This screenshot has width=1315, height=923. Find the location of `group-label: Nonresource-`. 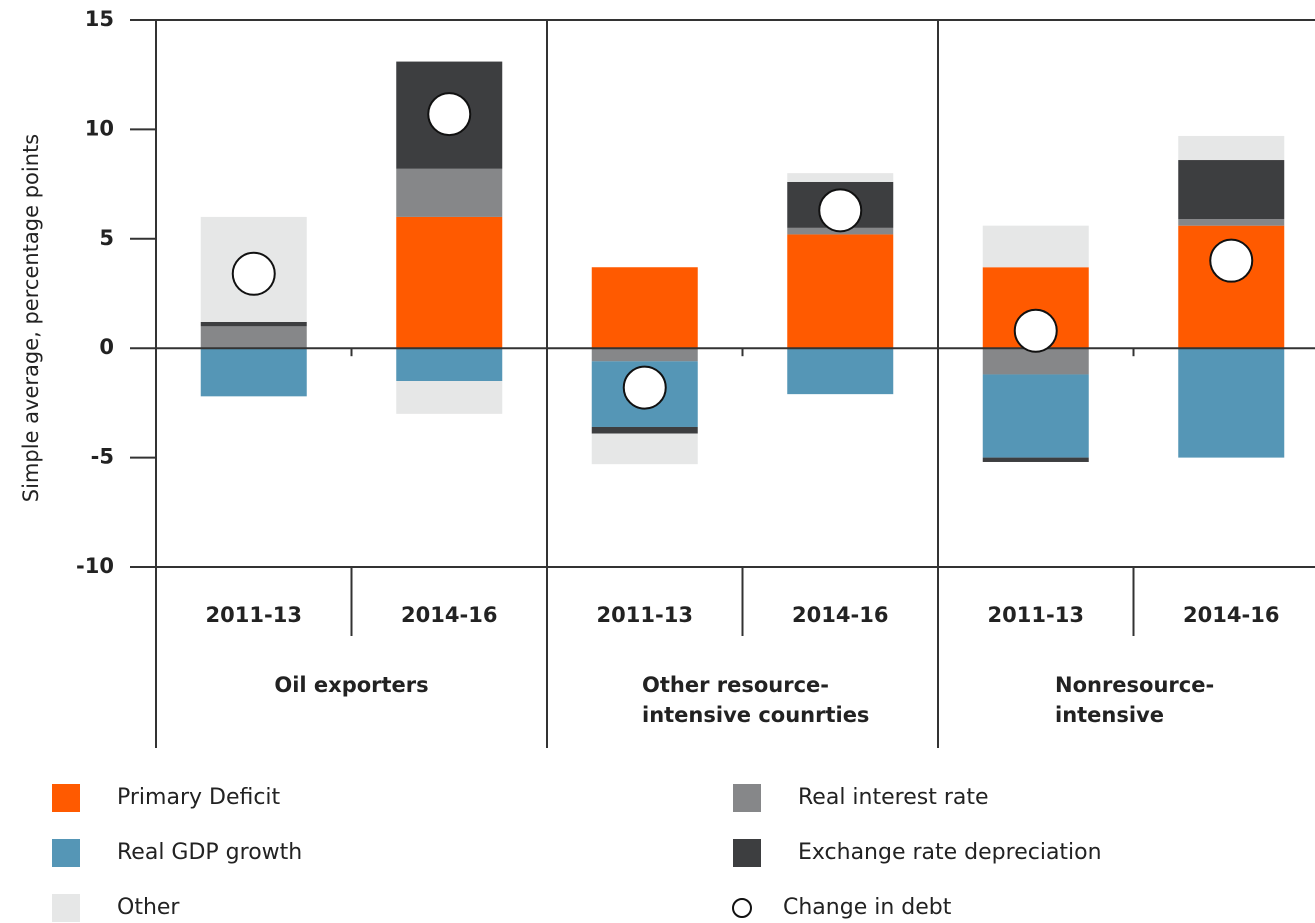

group-label: Nonresource- is located at coordinates (1134, 685).